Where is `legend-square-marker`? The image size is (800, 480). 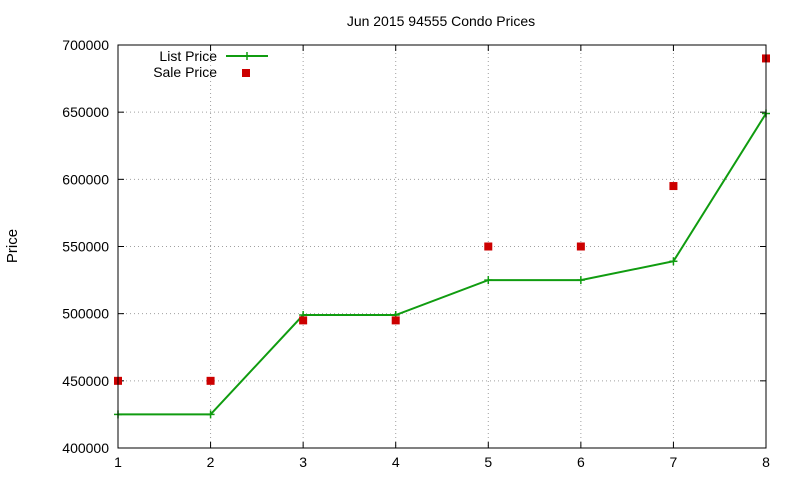 legend-square-marker is located at coordinates (246, 73).